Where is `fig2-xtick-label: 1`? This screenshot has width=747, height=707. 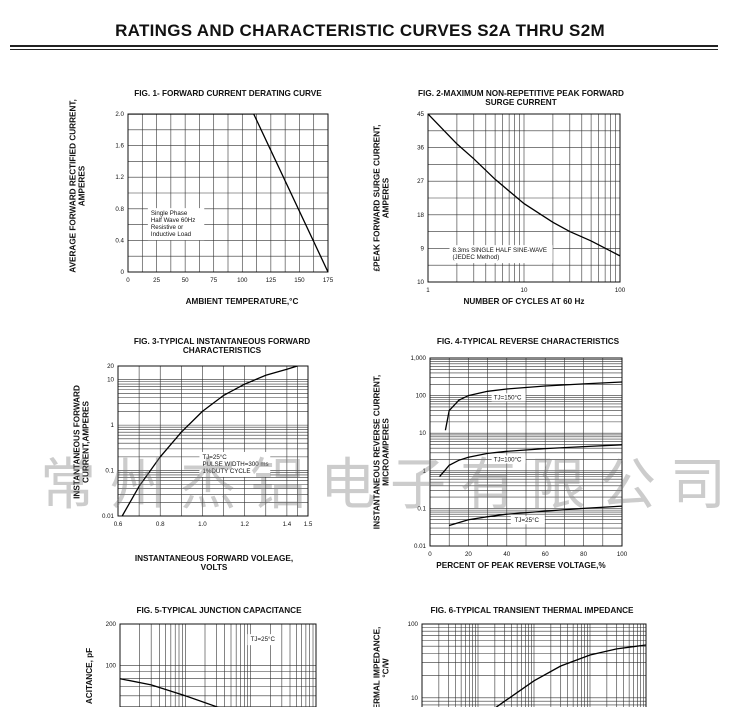 fig2-xtick-label: 1 is located at coordinates (428, 290).